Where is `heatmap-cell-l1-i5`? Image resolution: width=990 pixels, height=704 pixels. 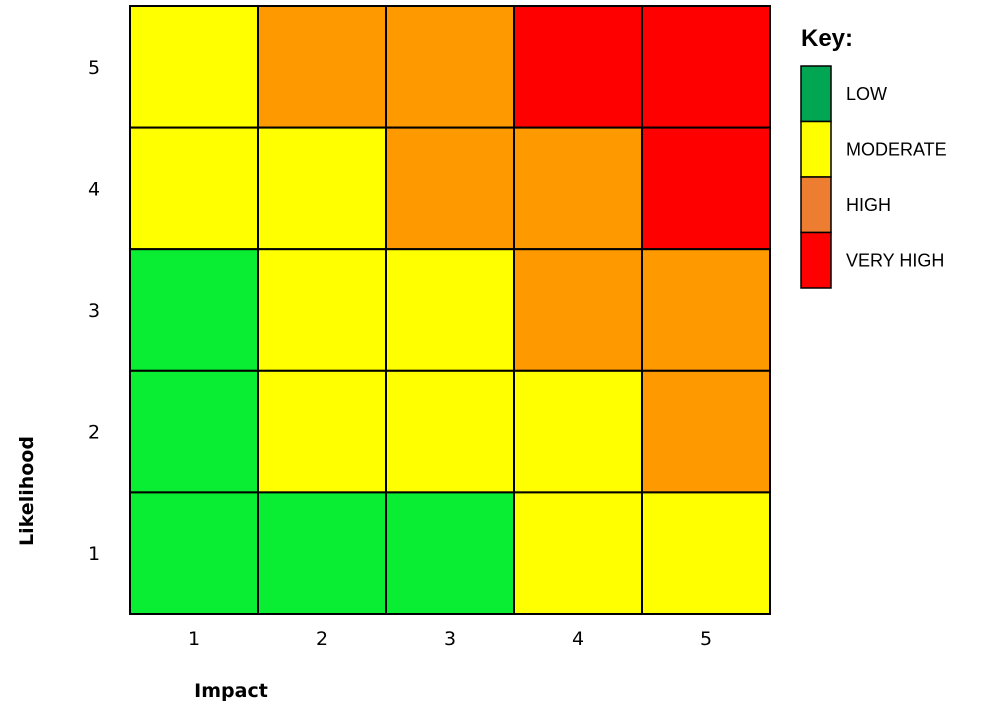 heatmap-cell-l1-i5 is located at coordinates (706, 553).